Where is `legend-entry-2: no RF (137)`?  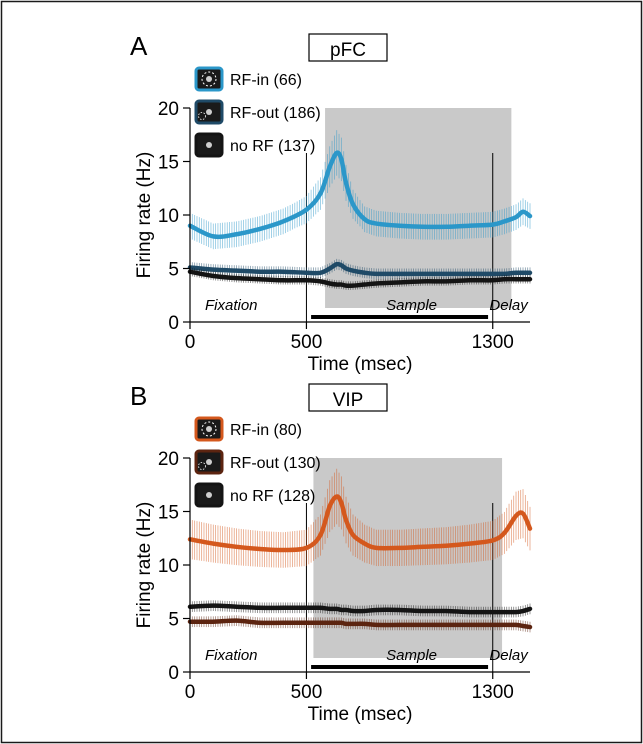
legend-entry-2: no RF (137) is located at coordinates (254, 145).